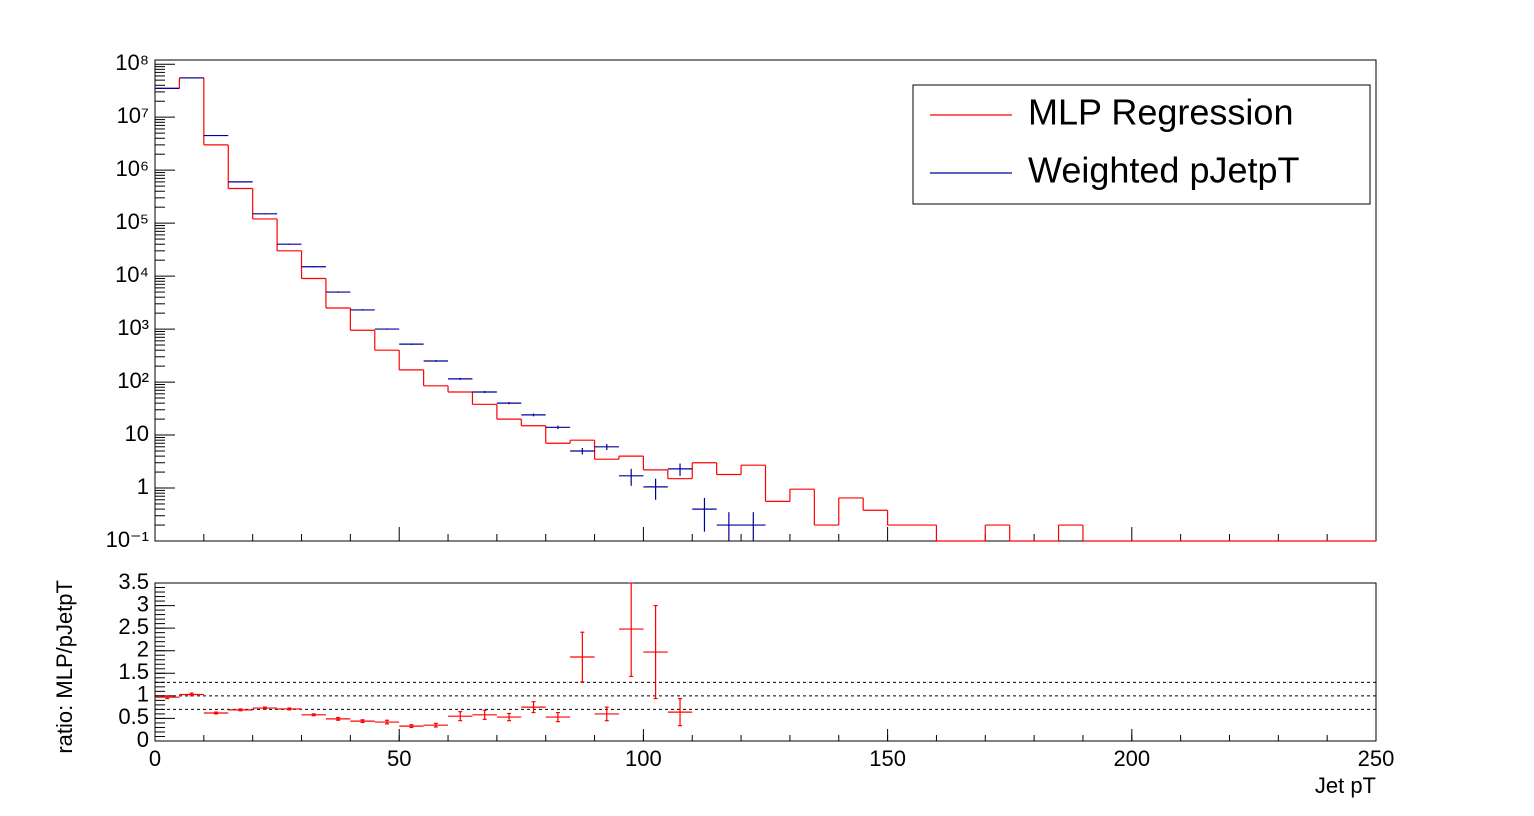 This screenshot has height=816, width=1534. Describe the element at coordinates (133, 115) in the screenshot. I see `y-tick-label: 10⁷` at that location.